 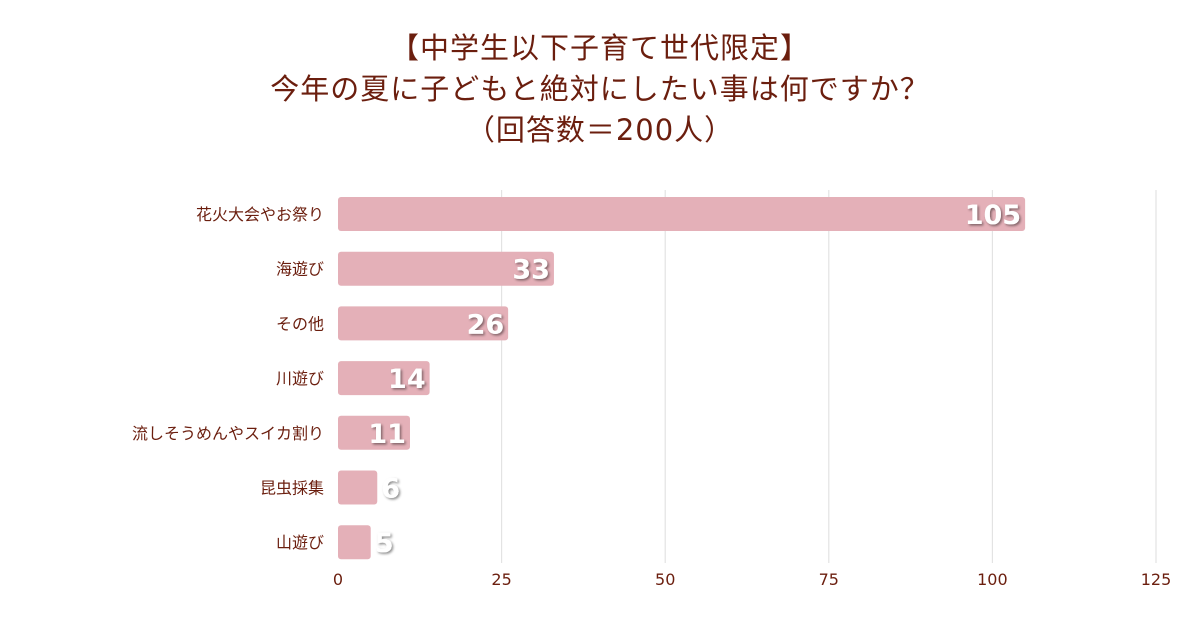 I want to click on category-label-1: 海遊び, so click(x=300, y=269).